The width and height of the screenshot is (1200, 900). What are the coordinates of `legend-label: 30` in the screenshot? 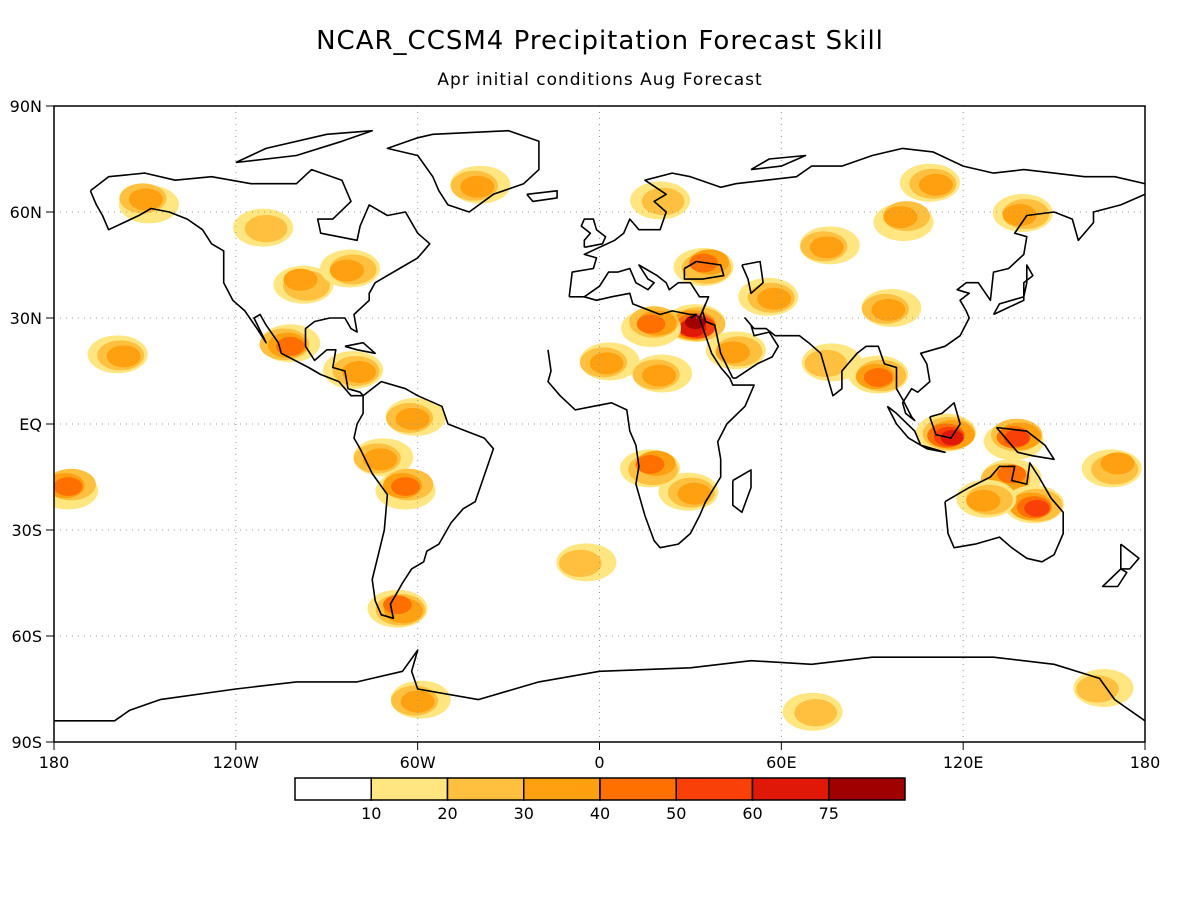 It's located at (524, 813).